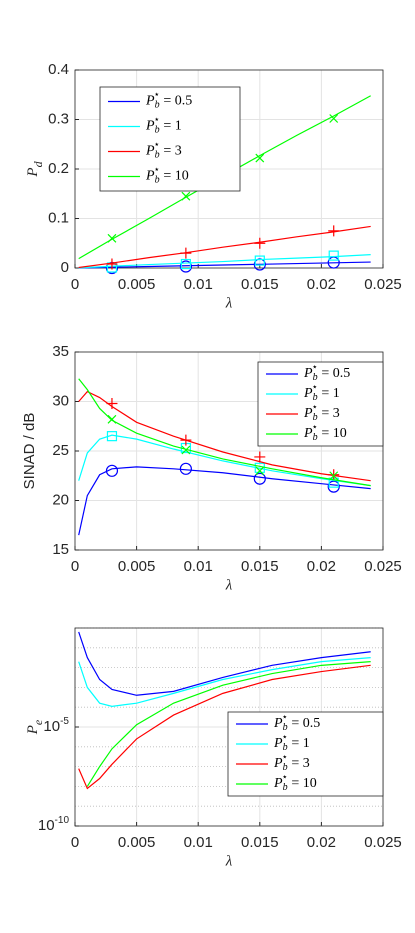 Image resolution: width=415 pixels, height=933 pixels. What do you see at coordinates (60, 351) in the screenshot?
I see `y-tick-label: 35` at bounding box center [60, 351].